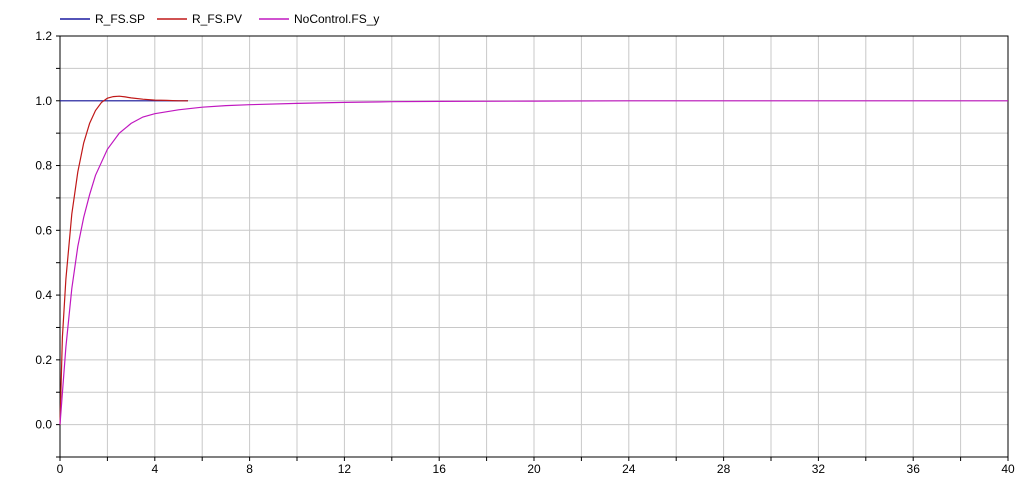 The width and height of the screenshot is (1034, 481). I want to click on legend-label-0: R_FS.SP, so click(120, 19).